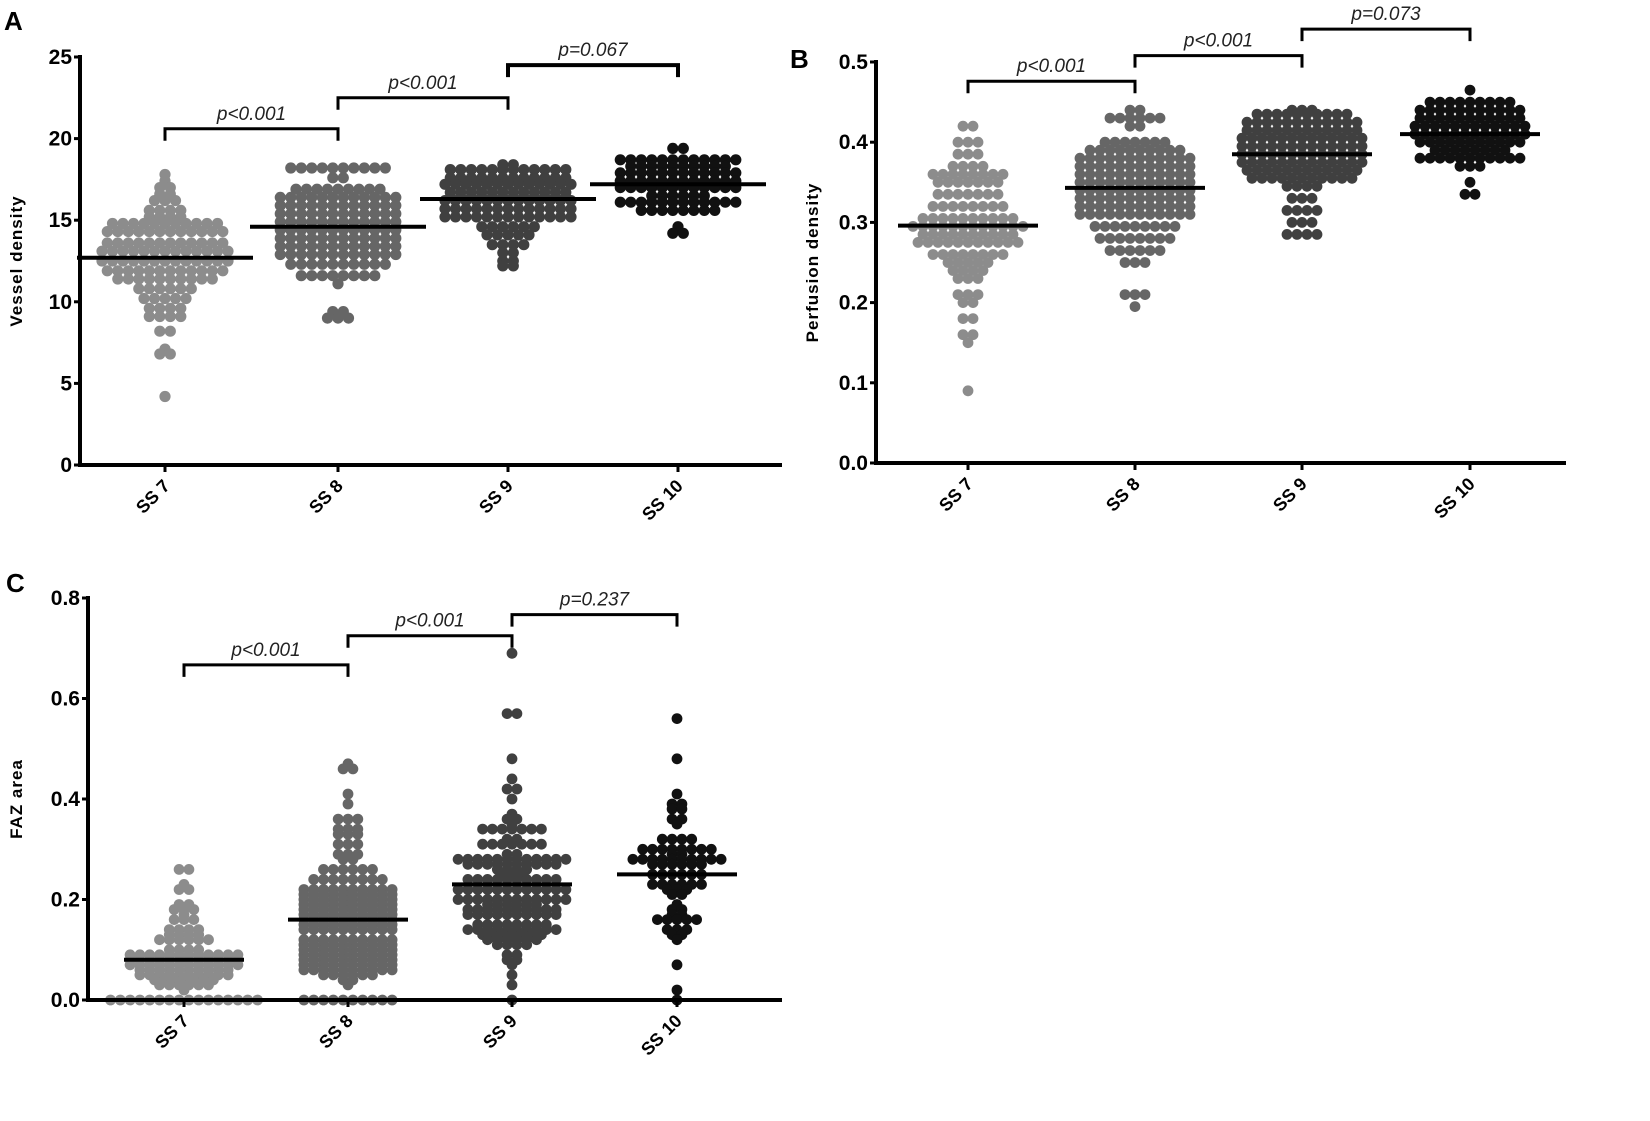  What do you see at coordinates (165, 285) in the screenshot?
I see `series-ss7` at bounding box center [165, 285].